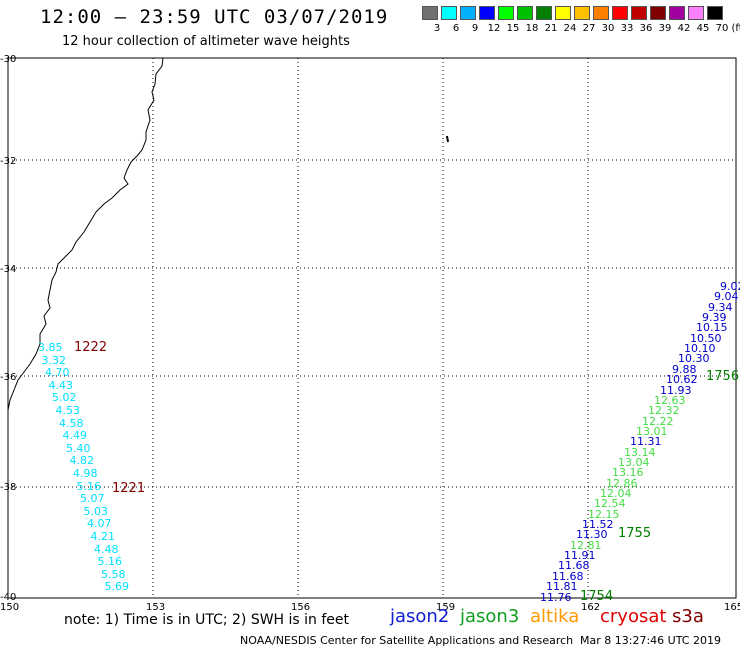 Image resolution: width=740 pixels, height=650 pixels. I want to click on wave-height-reading: 4.82, so click(82, 461).